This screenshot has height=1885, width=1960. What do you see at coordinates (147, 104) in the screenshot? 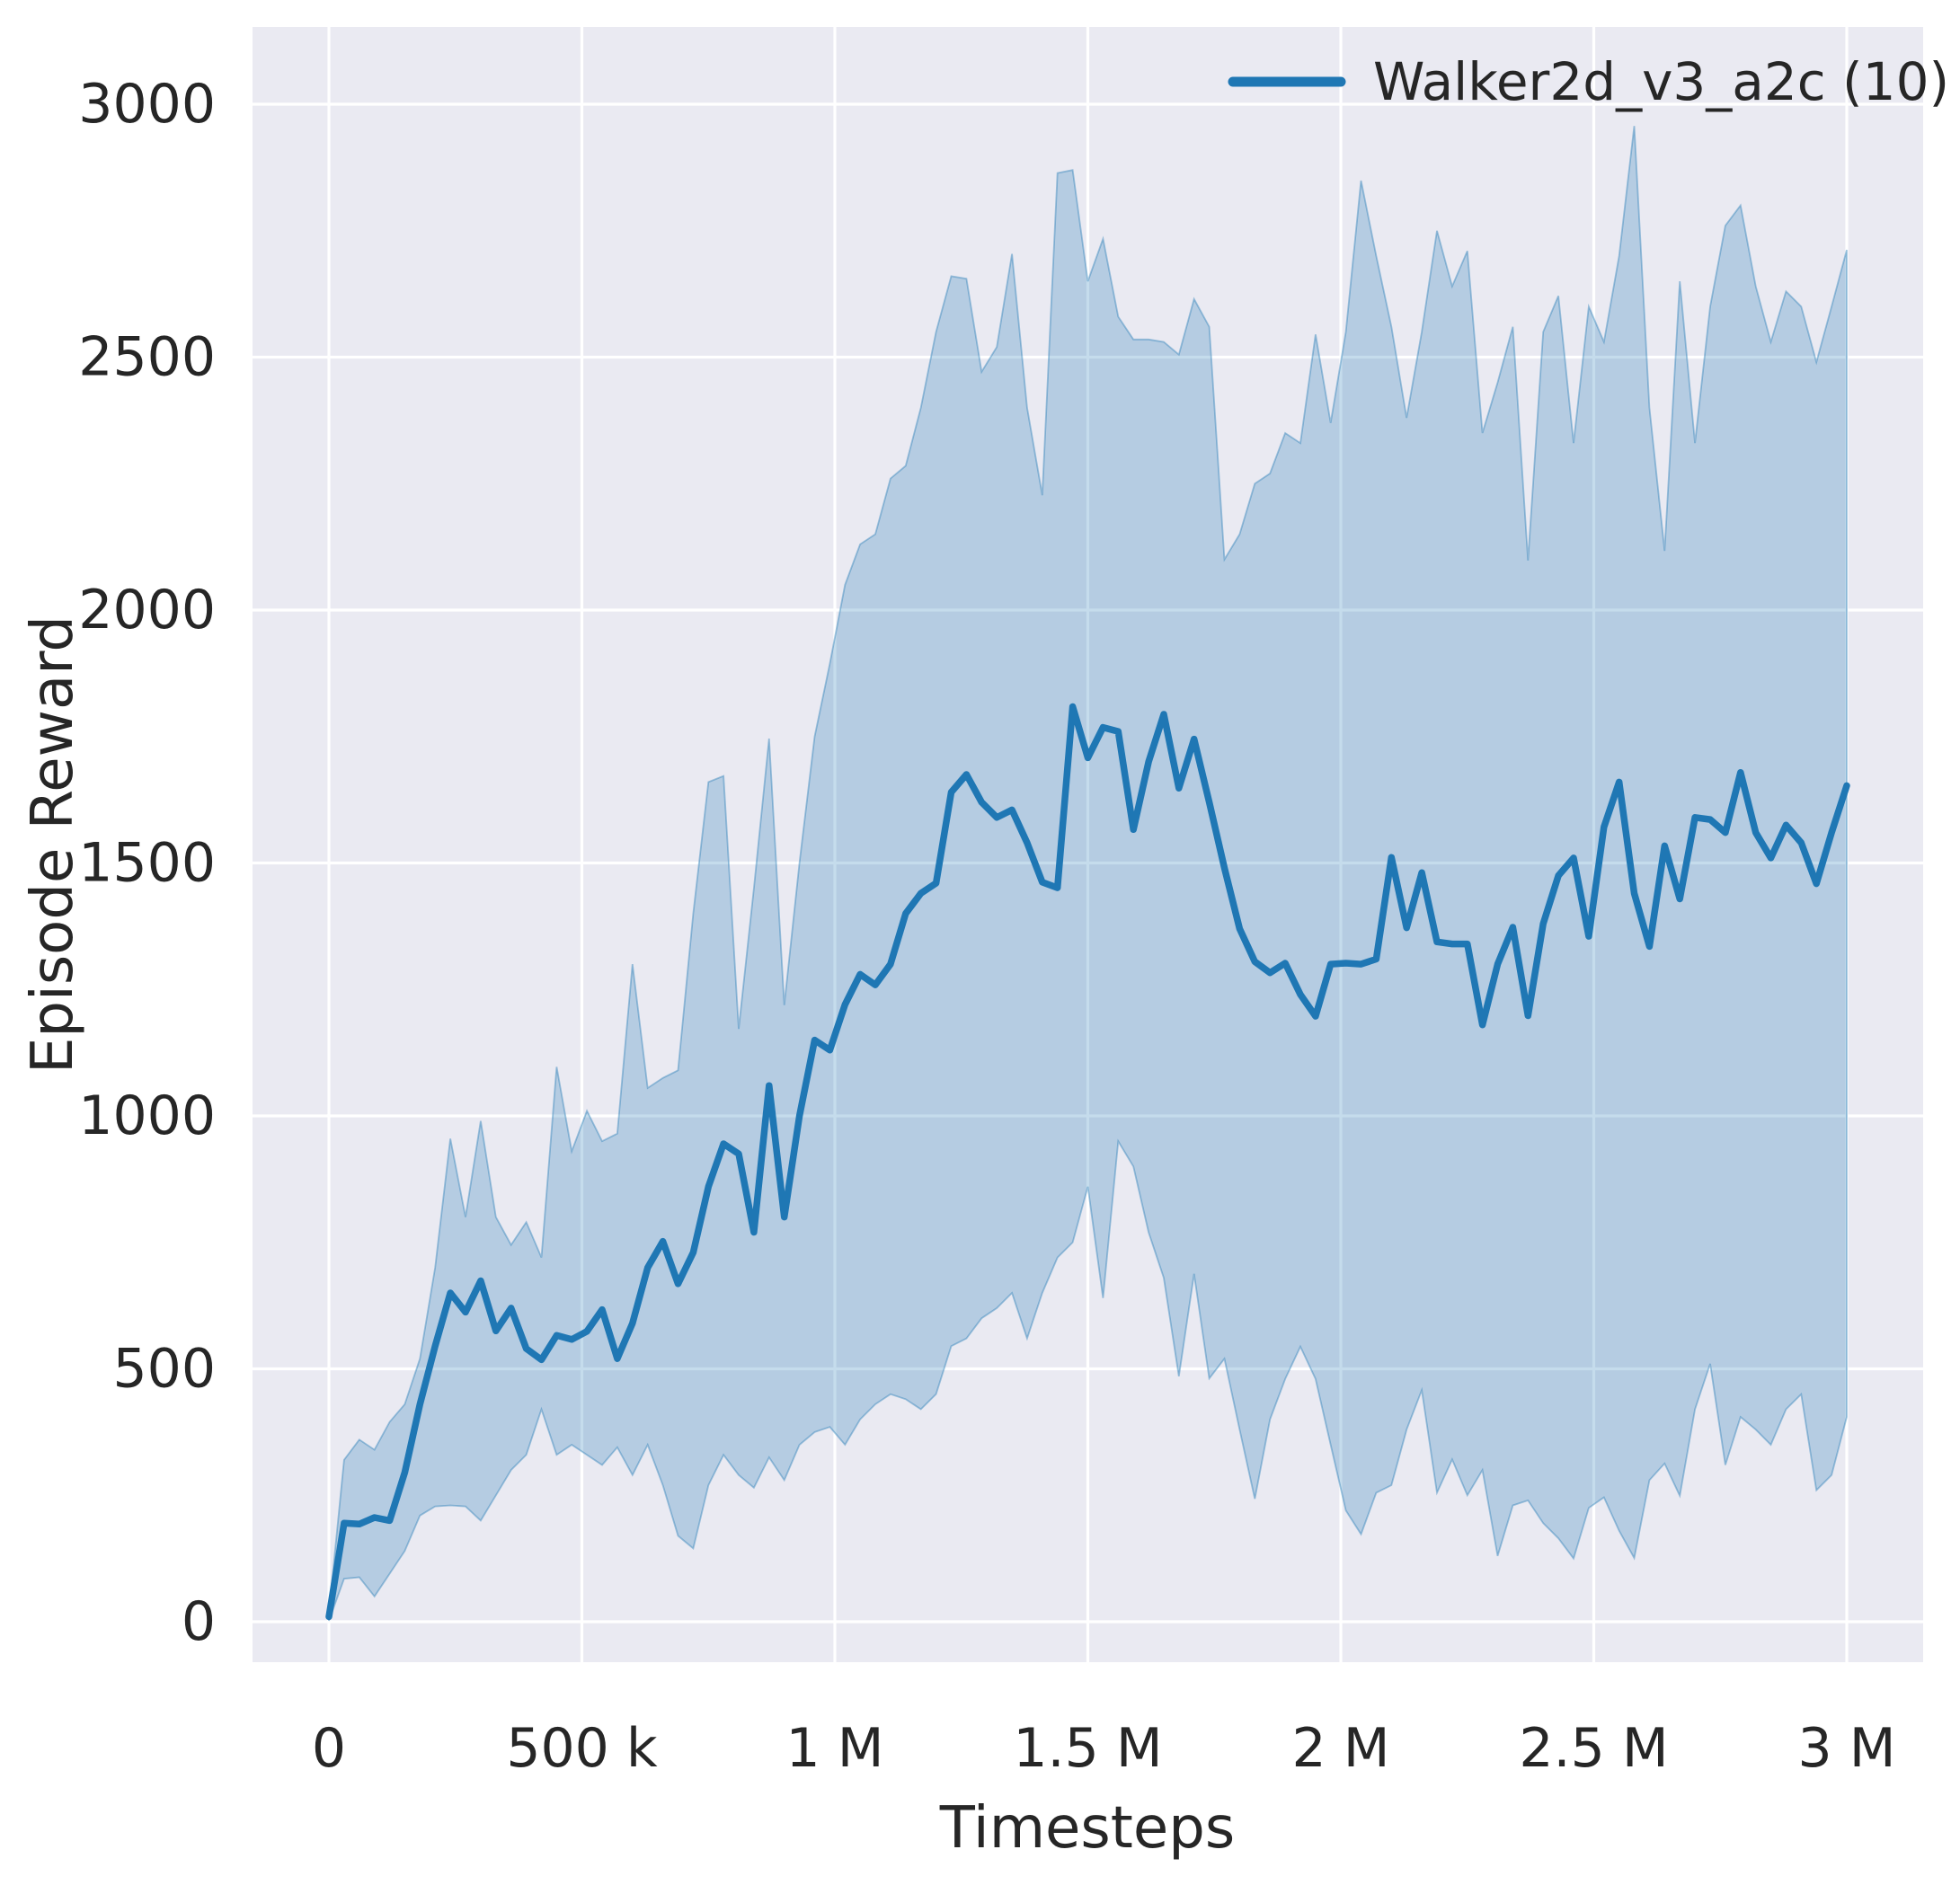
I see `y-tick-label: 3000` at bounding box center [147, 104].